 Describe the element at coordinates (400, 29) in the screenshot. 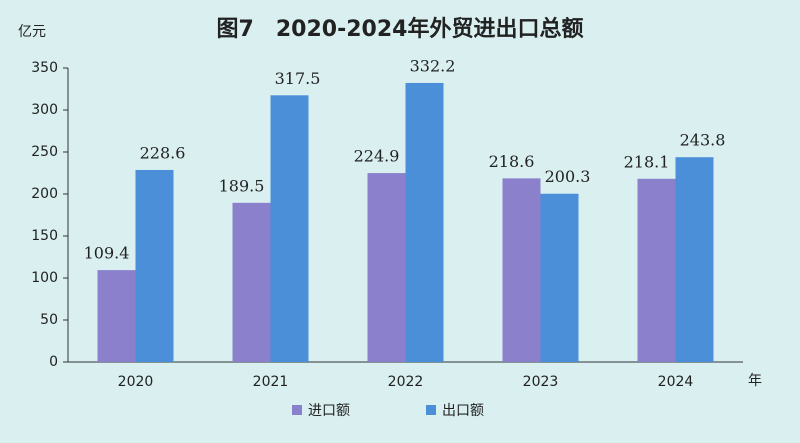

I see `chart-title: 图7 2020-2024年外贸进出口总额` at that location.